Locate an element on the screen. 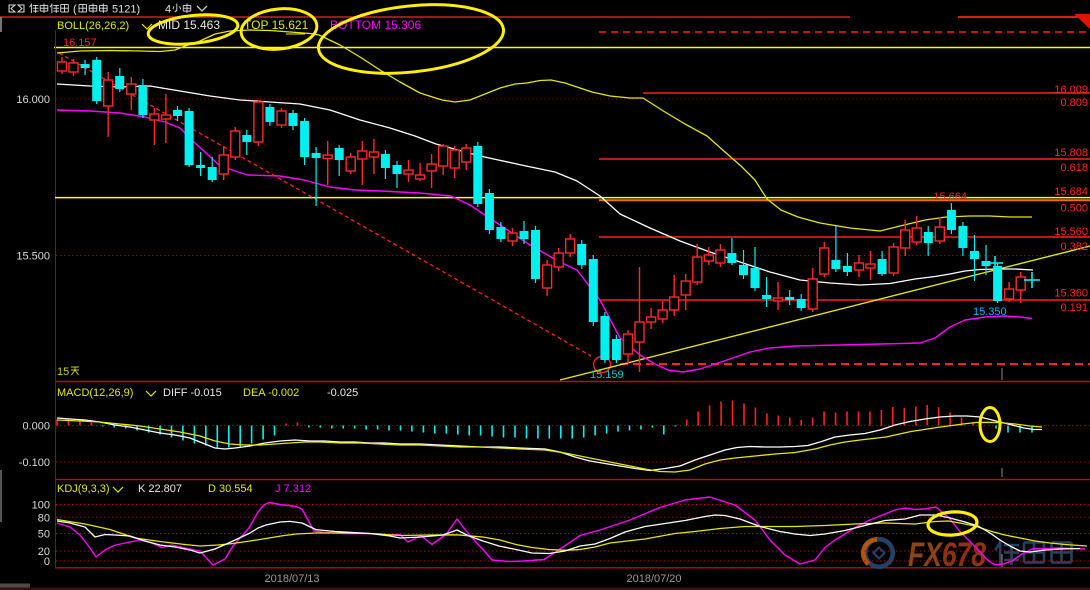 The height and width of the screenshot is (590, 1090). svg-text: -0.100 is located at coordinates (34, 463).